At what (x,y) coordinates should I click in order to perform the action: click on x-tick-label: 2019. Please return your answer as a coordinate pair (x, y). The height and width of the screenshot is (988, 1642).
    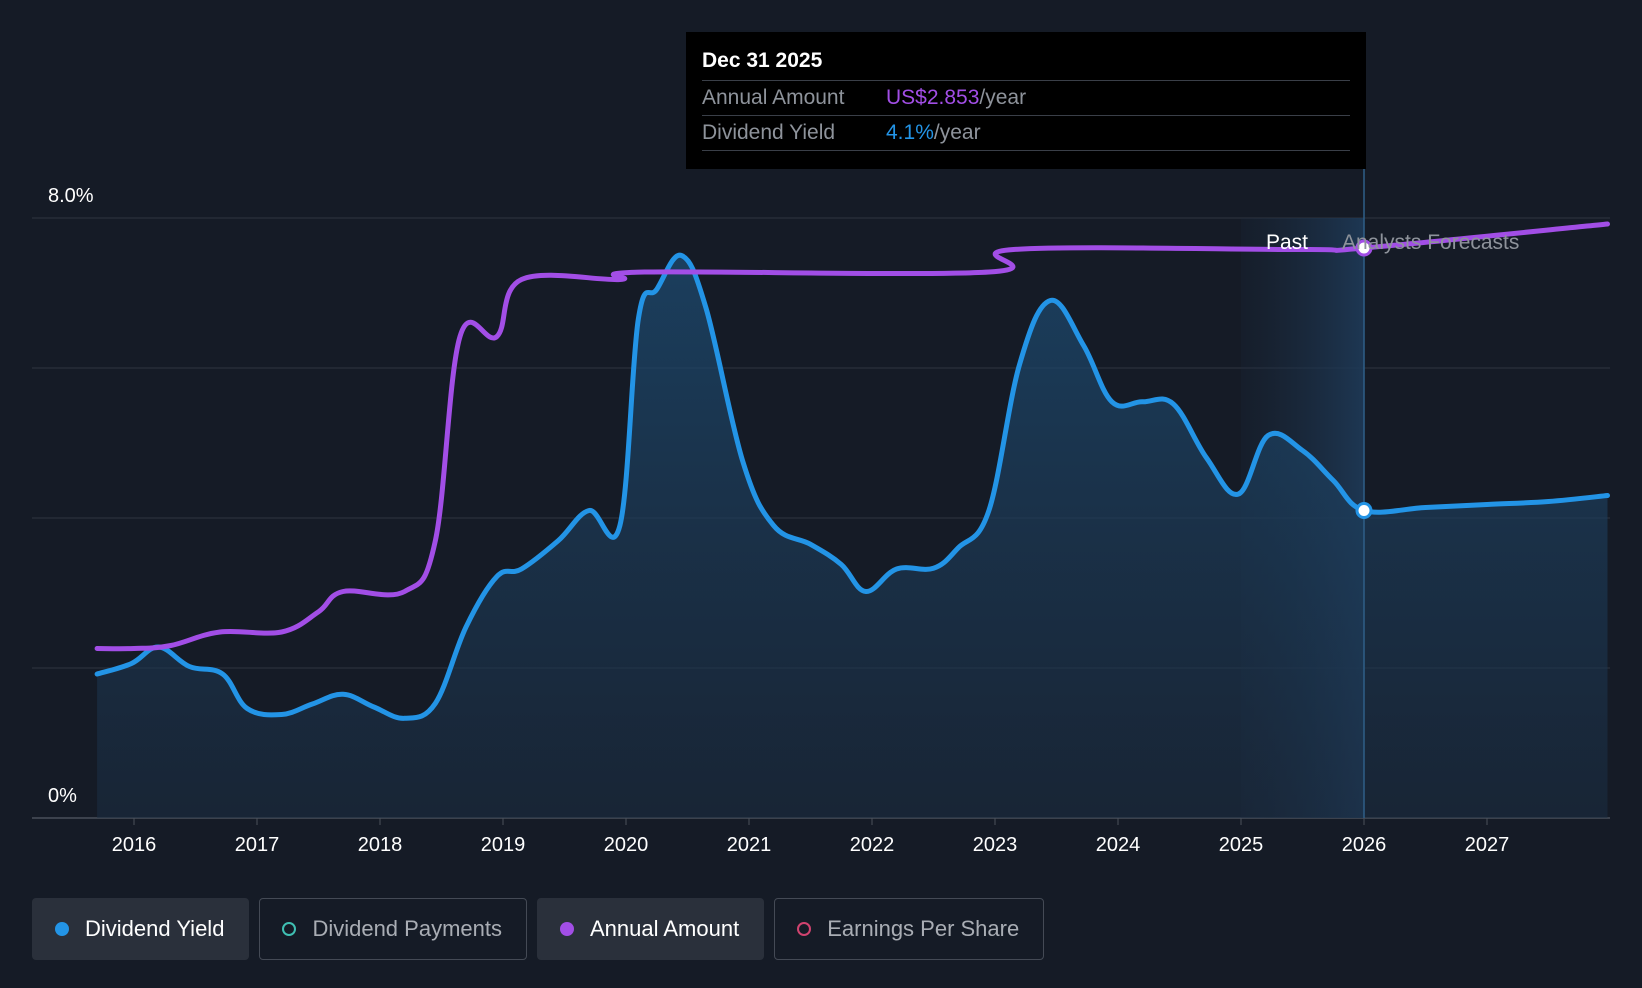
    Looking at the image, I should click on (503, 845).